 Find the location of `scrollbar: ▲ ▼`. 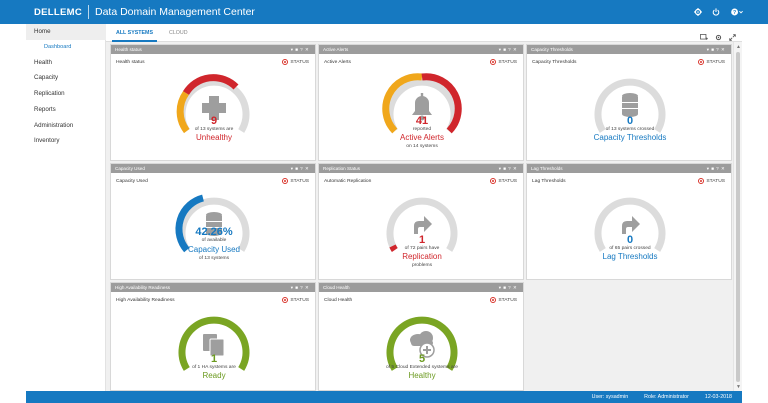

scrollbar: ▲ ▼ is located at coordinates (737, 216).